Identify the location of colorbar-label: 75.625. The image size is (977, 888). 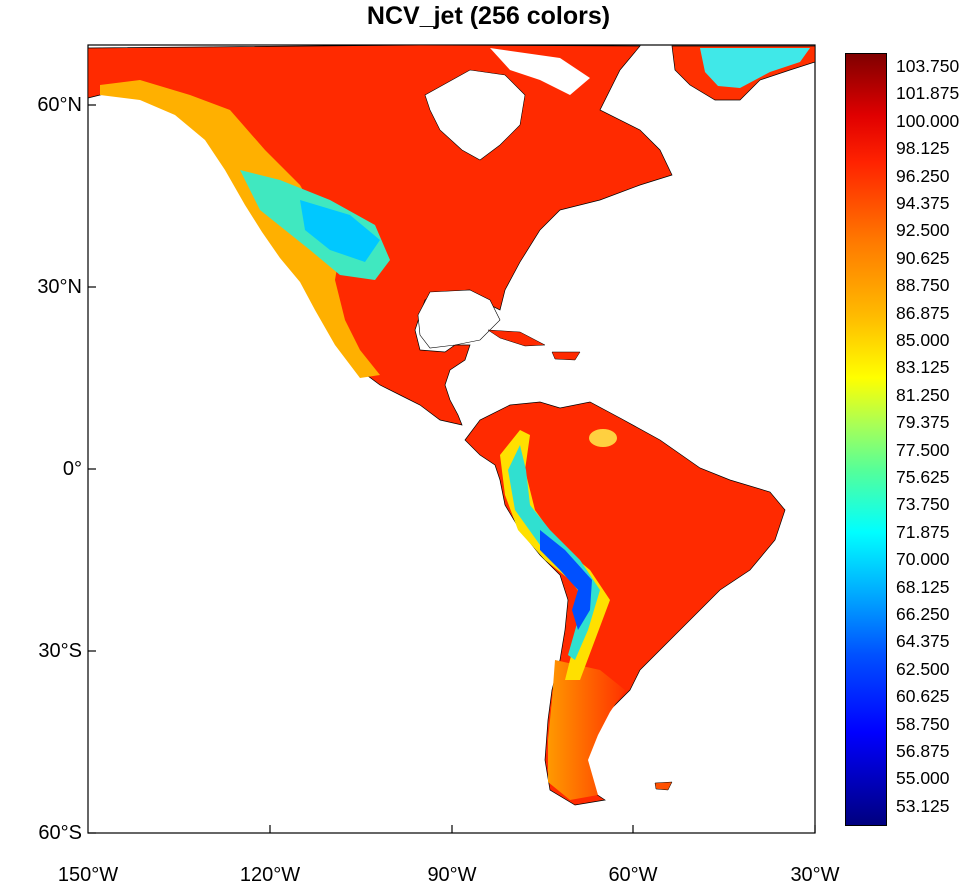
(923, 477).